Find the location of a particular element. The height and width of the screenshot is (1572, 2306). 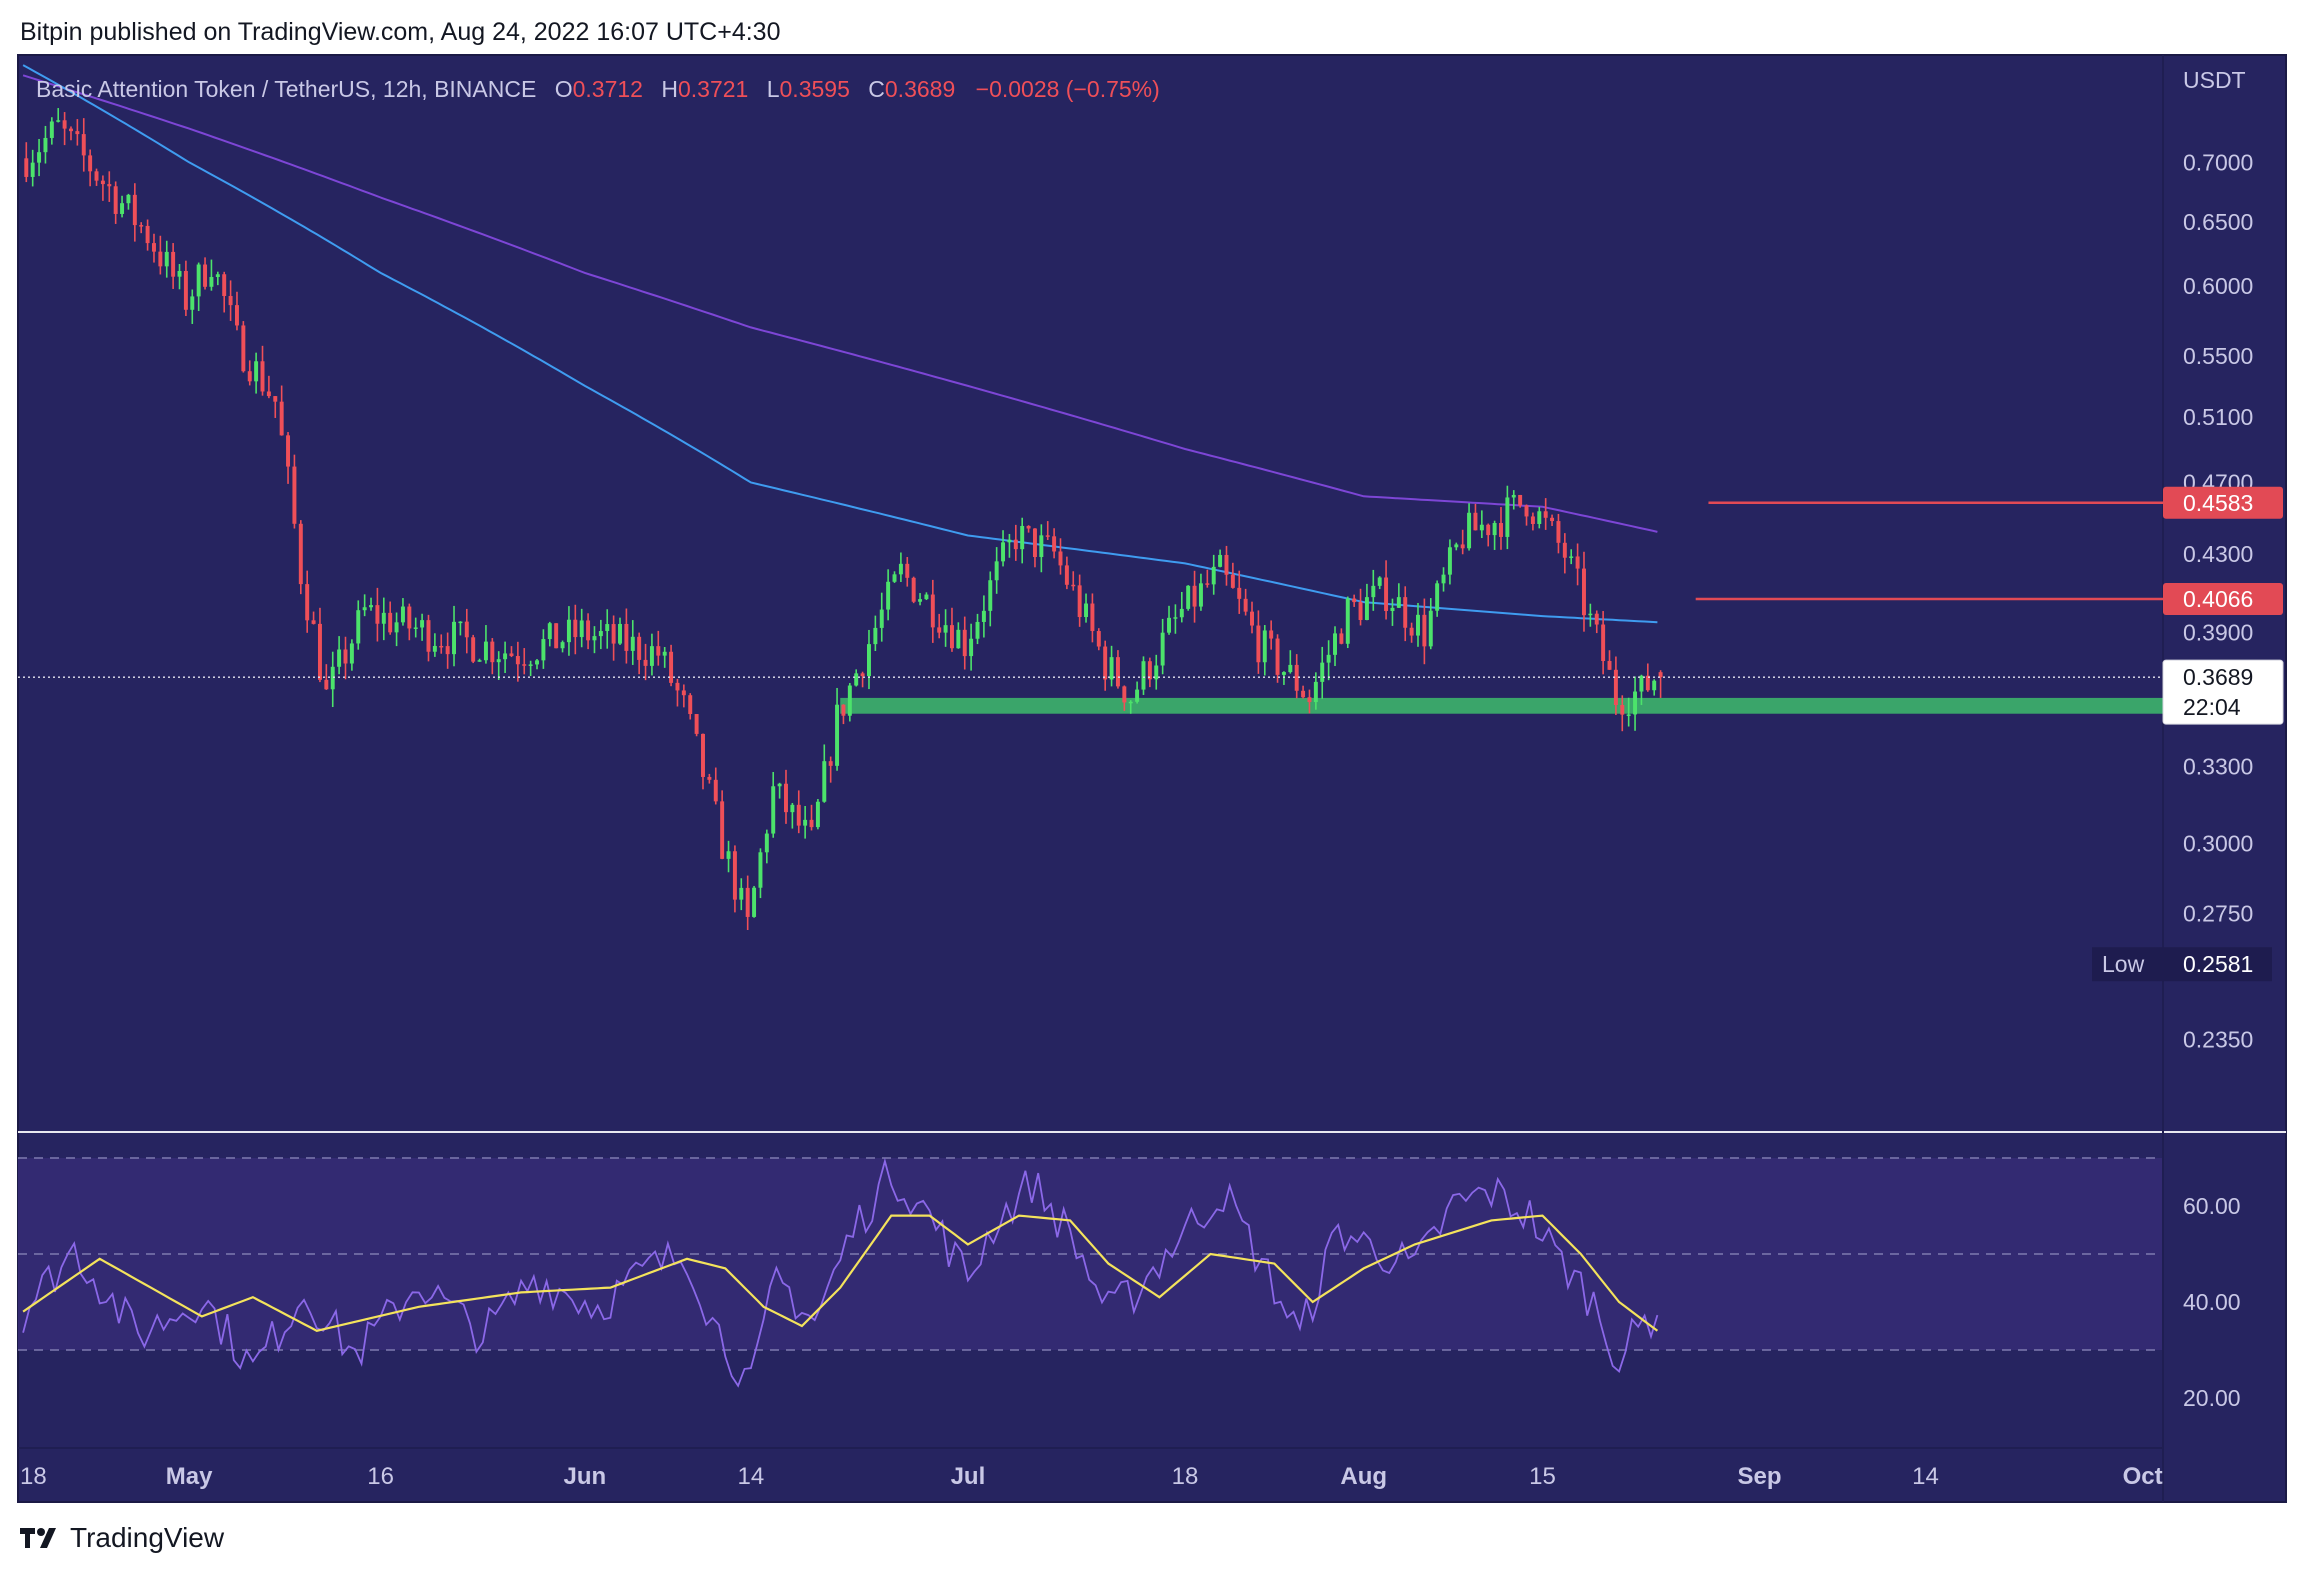

last-price-tag: 0.3689 22:04 is located at coordinates (2223, 692).